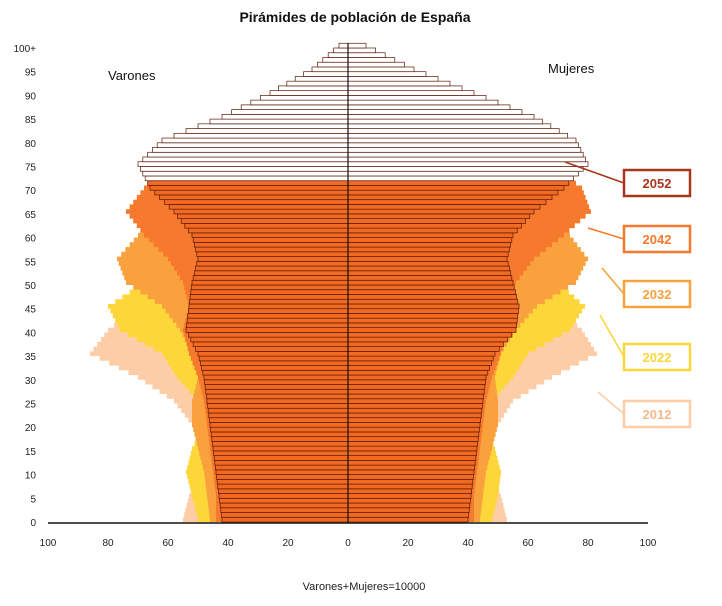 Image resolution: width=722 pixels, height=606 pixels. I want to click on y-tick-label: 10, so click(31, 476).